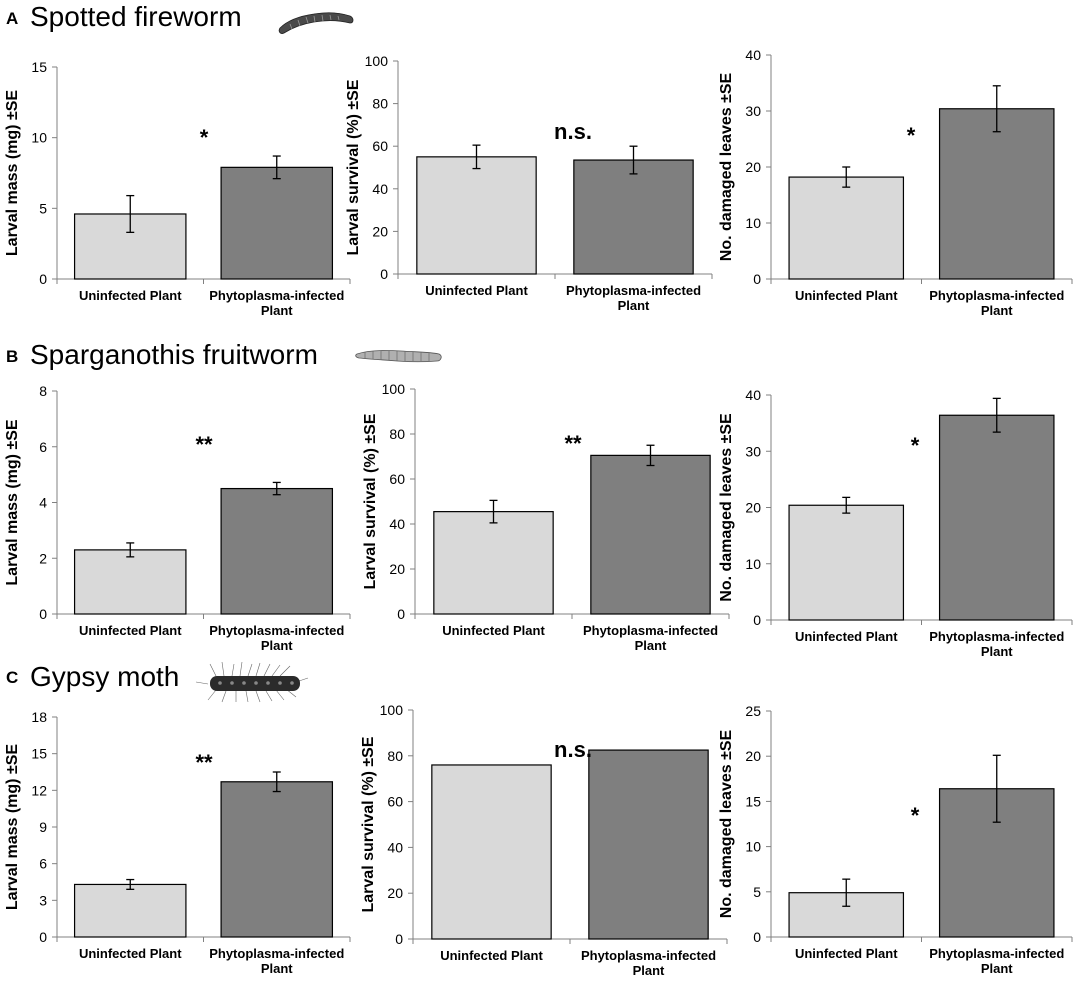 This screenshot has height=983, width=1084. What do you see at coordinates (398, 356) in the screenshot?
I see `segmented-caterpillar-icon` at bounding box center [398, 356].